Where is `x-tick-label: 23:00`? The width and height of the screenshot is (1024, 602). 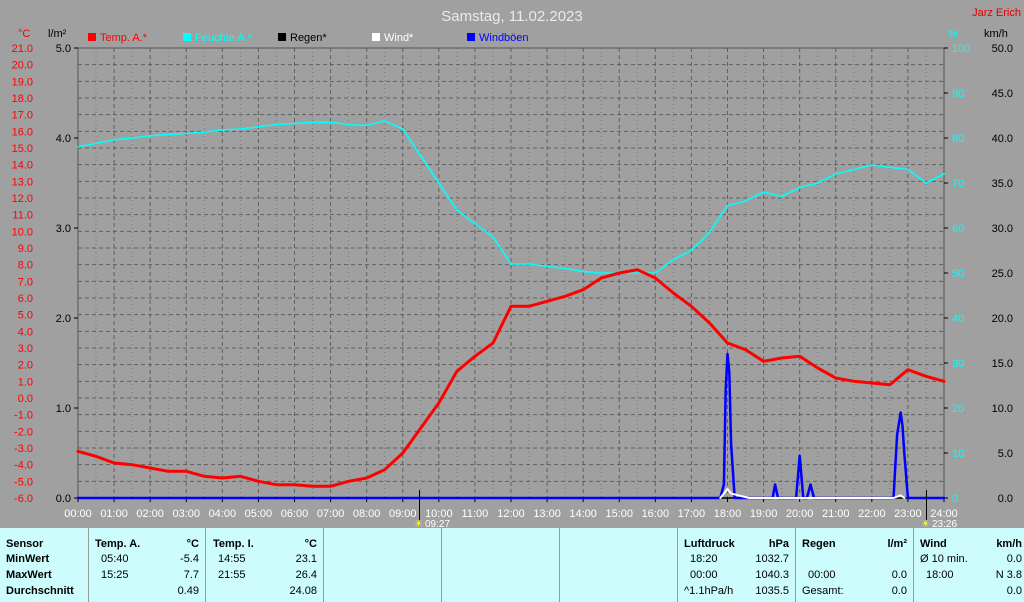
x-tick-label: 23:00 is located at coordinates (908, 514).